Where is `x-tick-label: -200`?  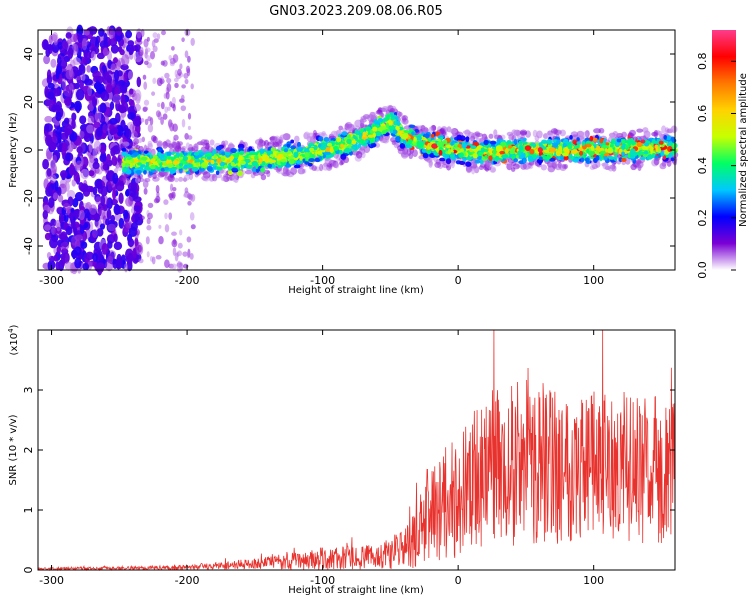
x-tick-label: -200 is located at coordinates (187, 280).